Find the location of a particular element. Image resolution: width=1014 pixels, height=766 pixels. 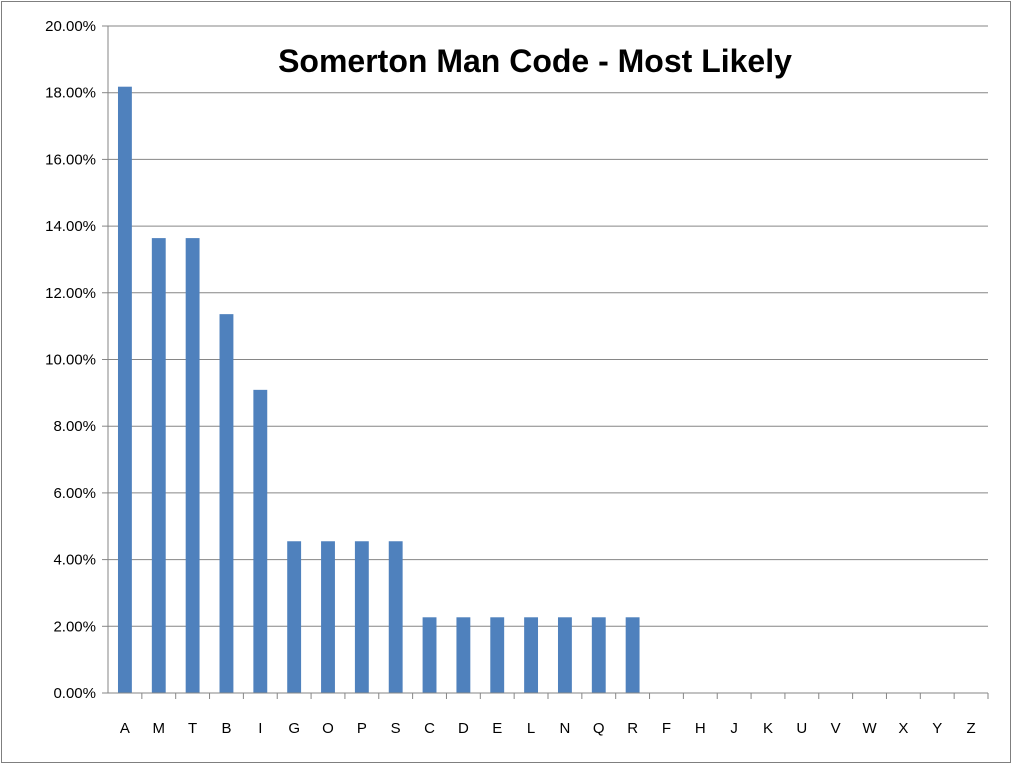

y-tick-label: 2.00% is located at coordinates (74, 626).